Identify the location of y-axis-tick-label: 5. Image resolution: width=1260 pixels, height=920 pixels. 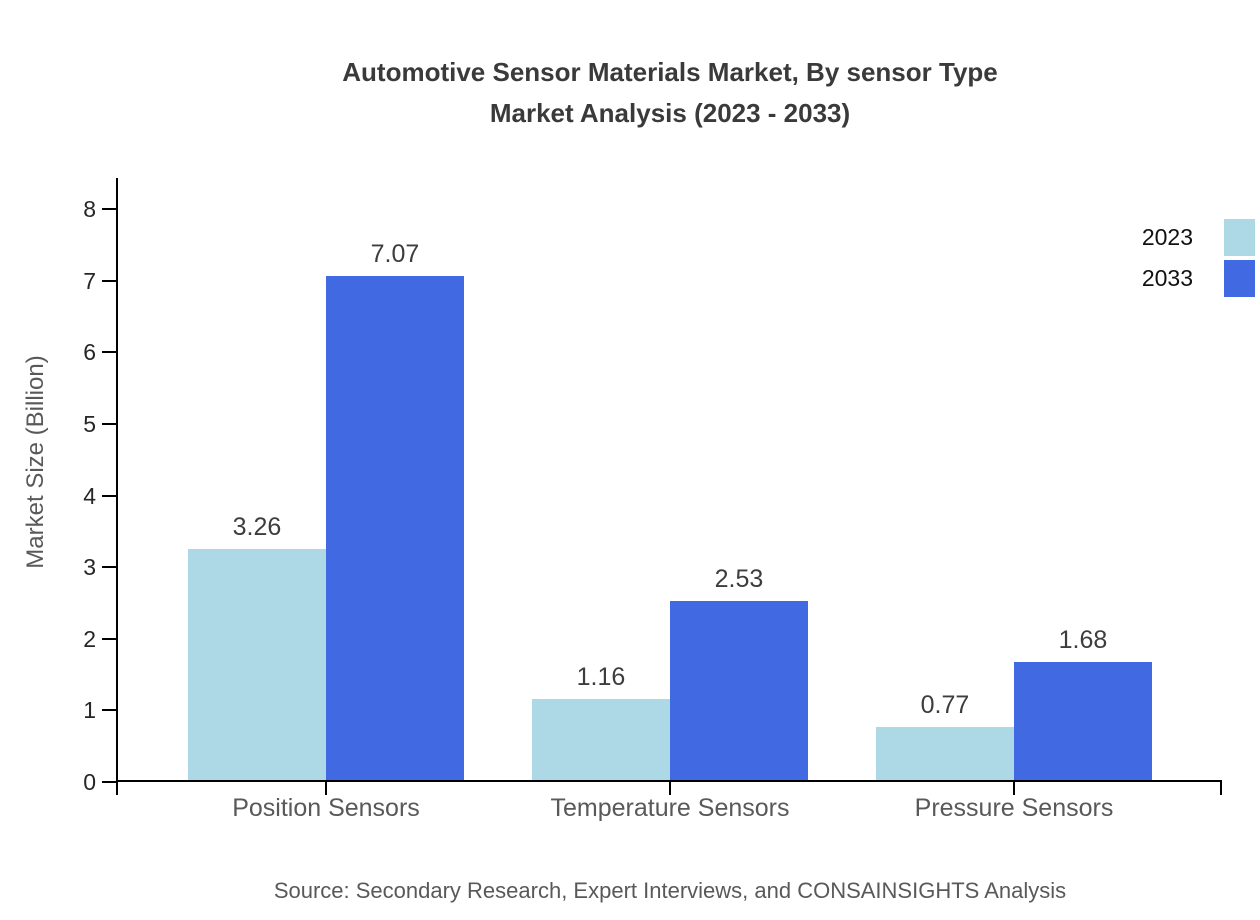
(89, 424).